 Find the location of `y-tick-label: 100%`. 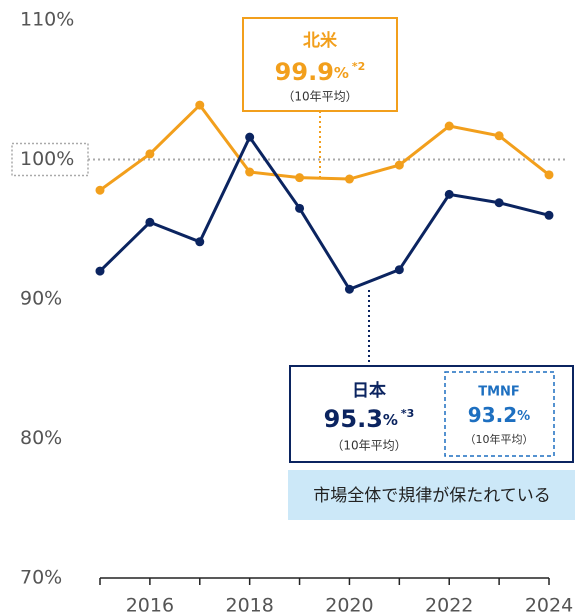

y-tick-label: 100% is located at coordinates (47, 159).